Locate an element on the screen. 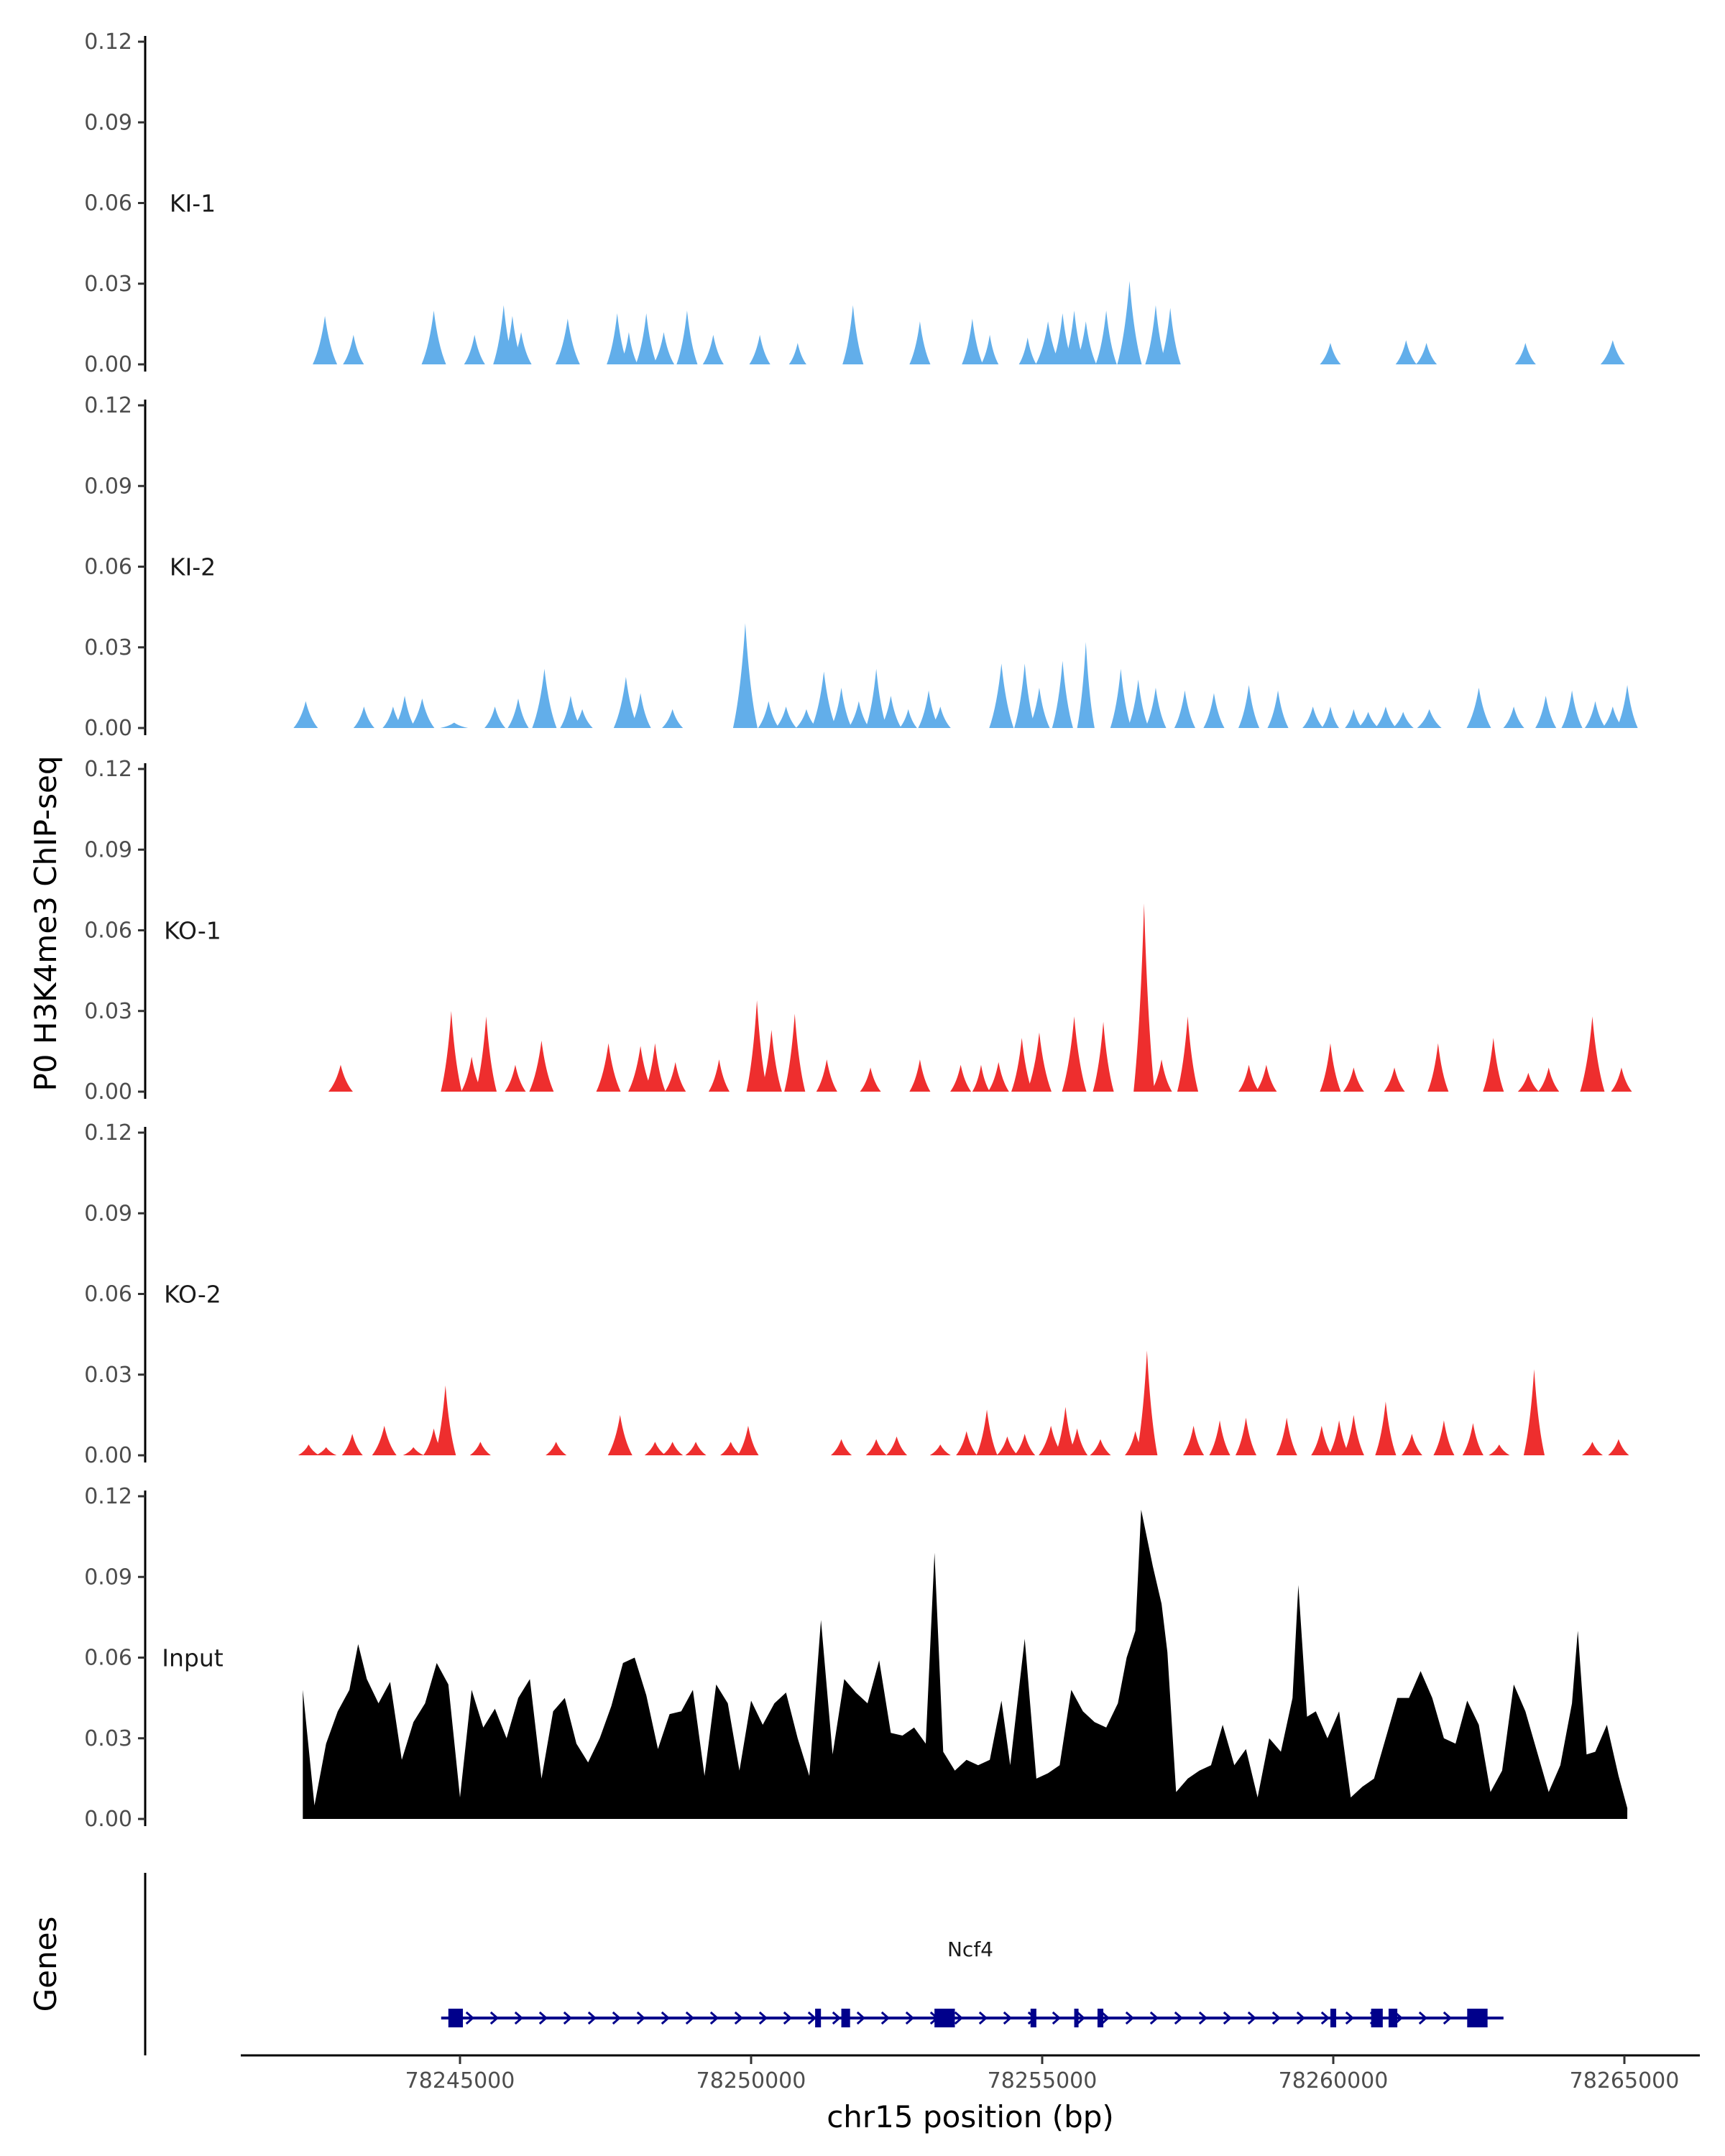 The image size is (1725, 2156). gene-label: Ncf4 is located at coordinates (970, 1950).